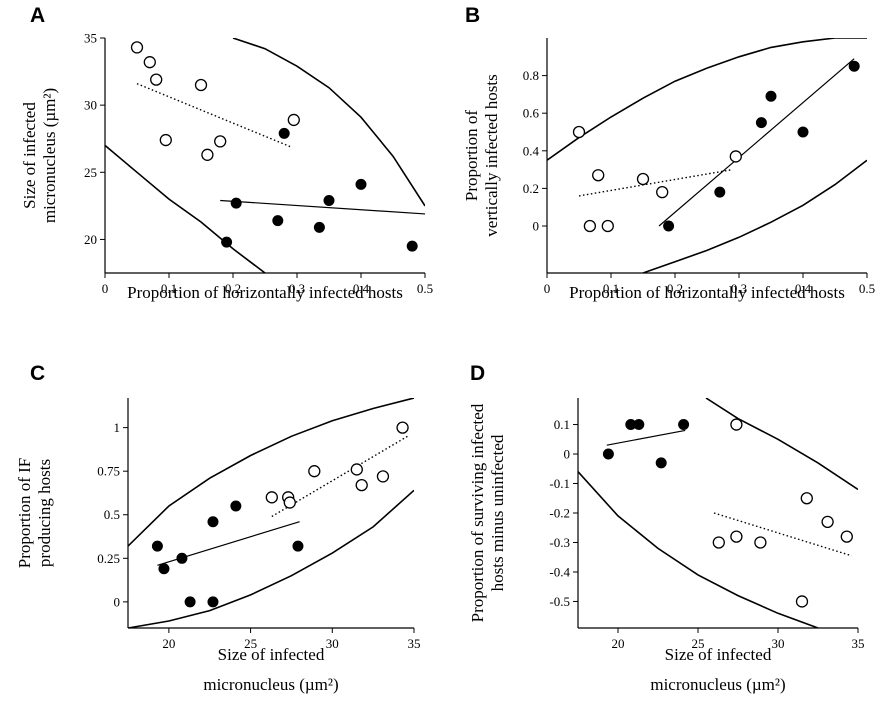 The image size is (895, 705). Describe the element at coordinates (49, 155) in the screenshot. I see `y-axis-title: micronucleus (µm²)` at that location.